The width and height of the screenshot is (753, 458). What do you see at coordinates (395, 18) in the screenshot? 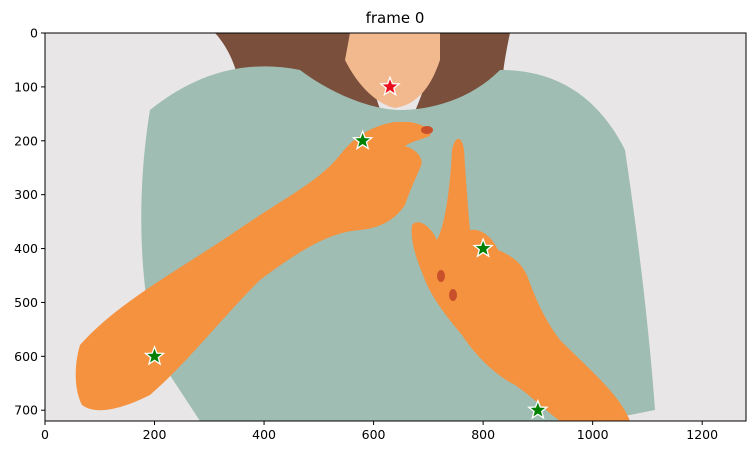
I see `chart-title: frame 0` at bounding box center [395, 18].